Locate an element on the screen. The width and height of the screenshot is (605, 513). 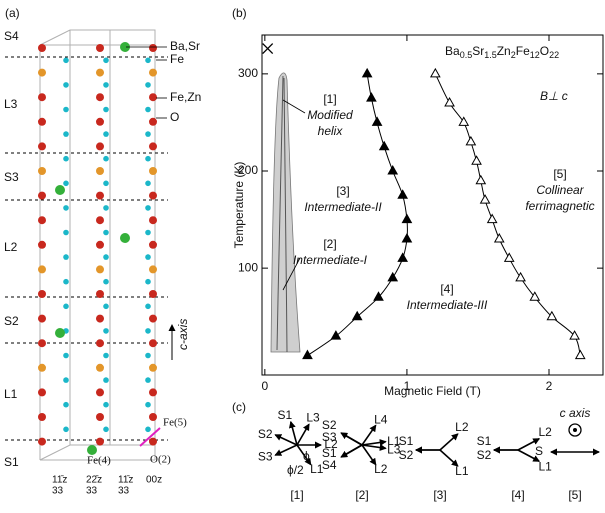
axis-label: c-axis is located at coordinates (183, 334).